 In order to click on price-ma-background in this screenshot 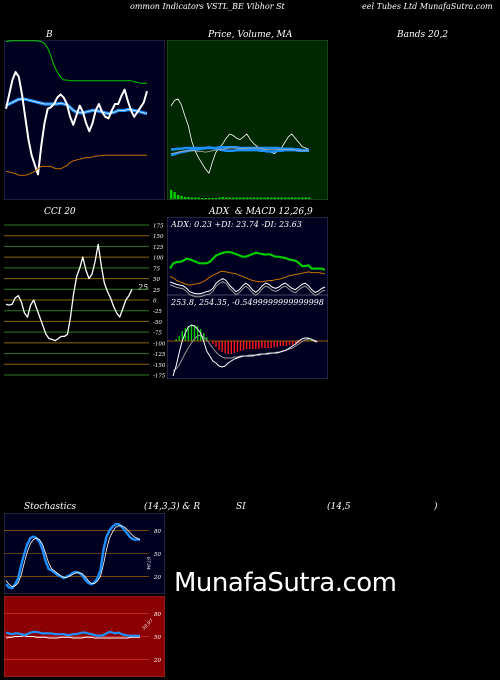, I will do `click(247, 120)`.